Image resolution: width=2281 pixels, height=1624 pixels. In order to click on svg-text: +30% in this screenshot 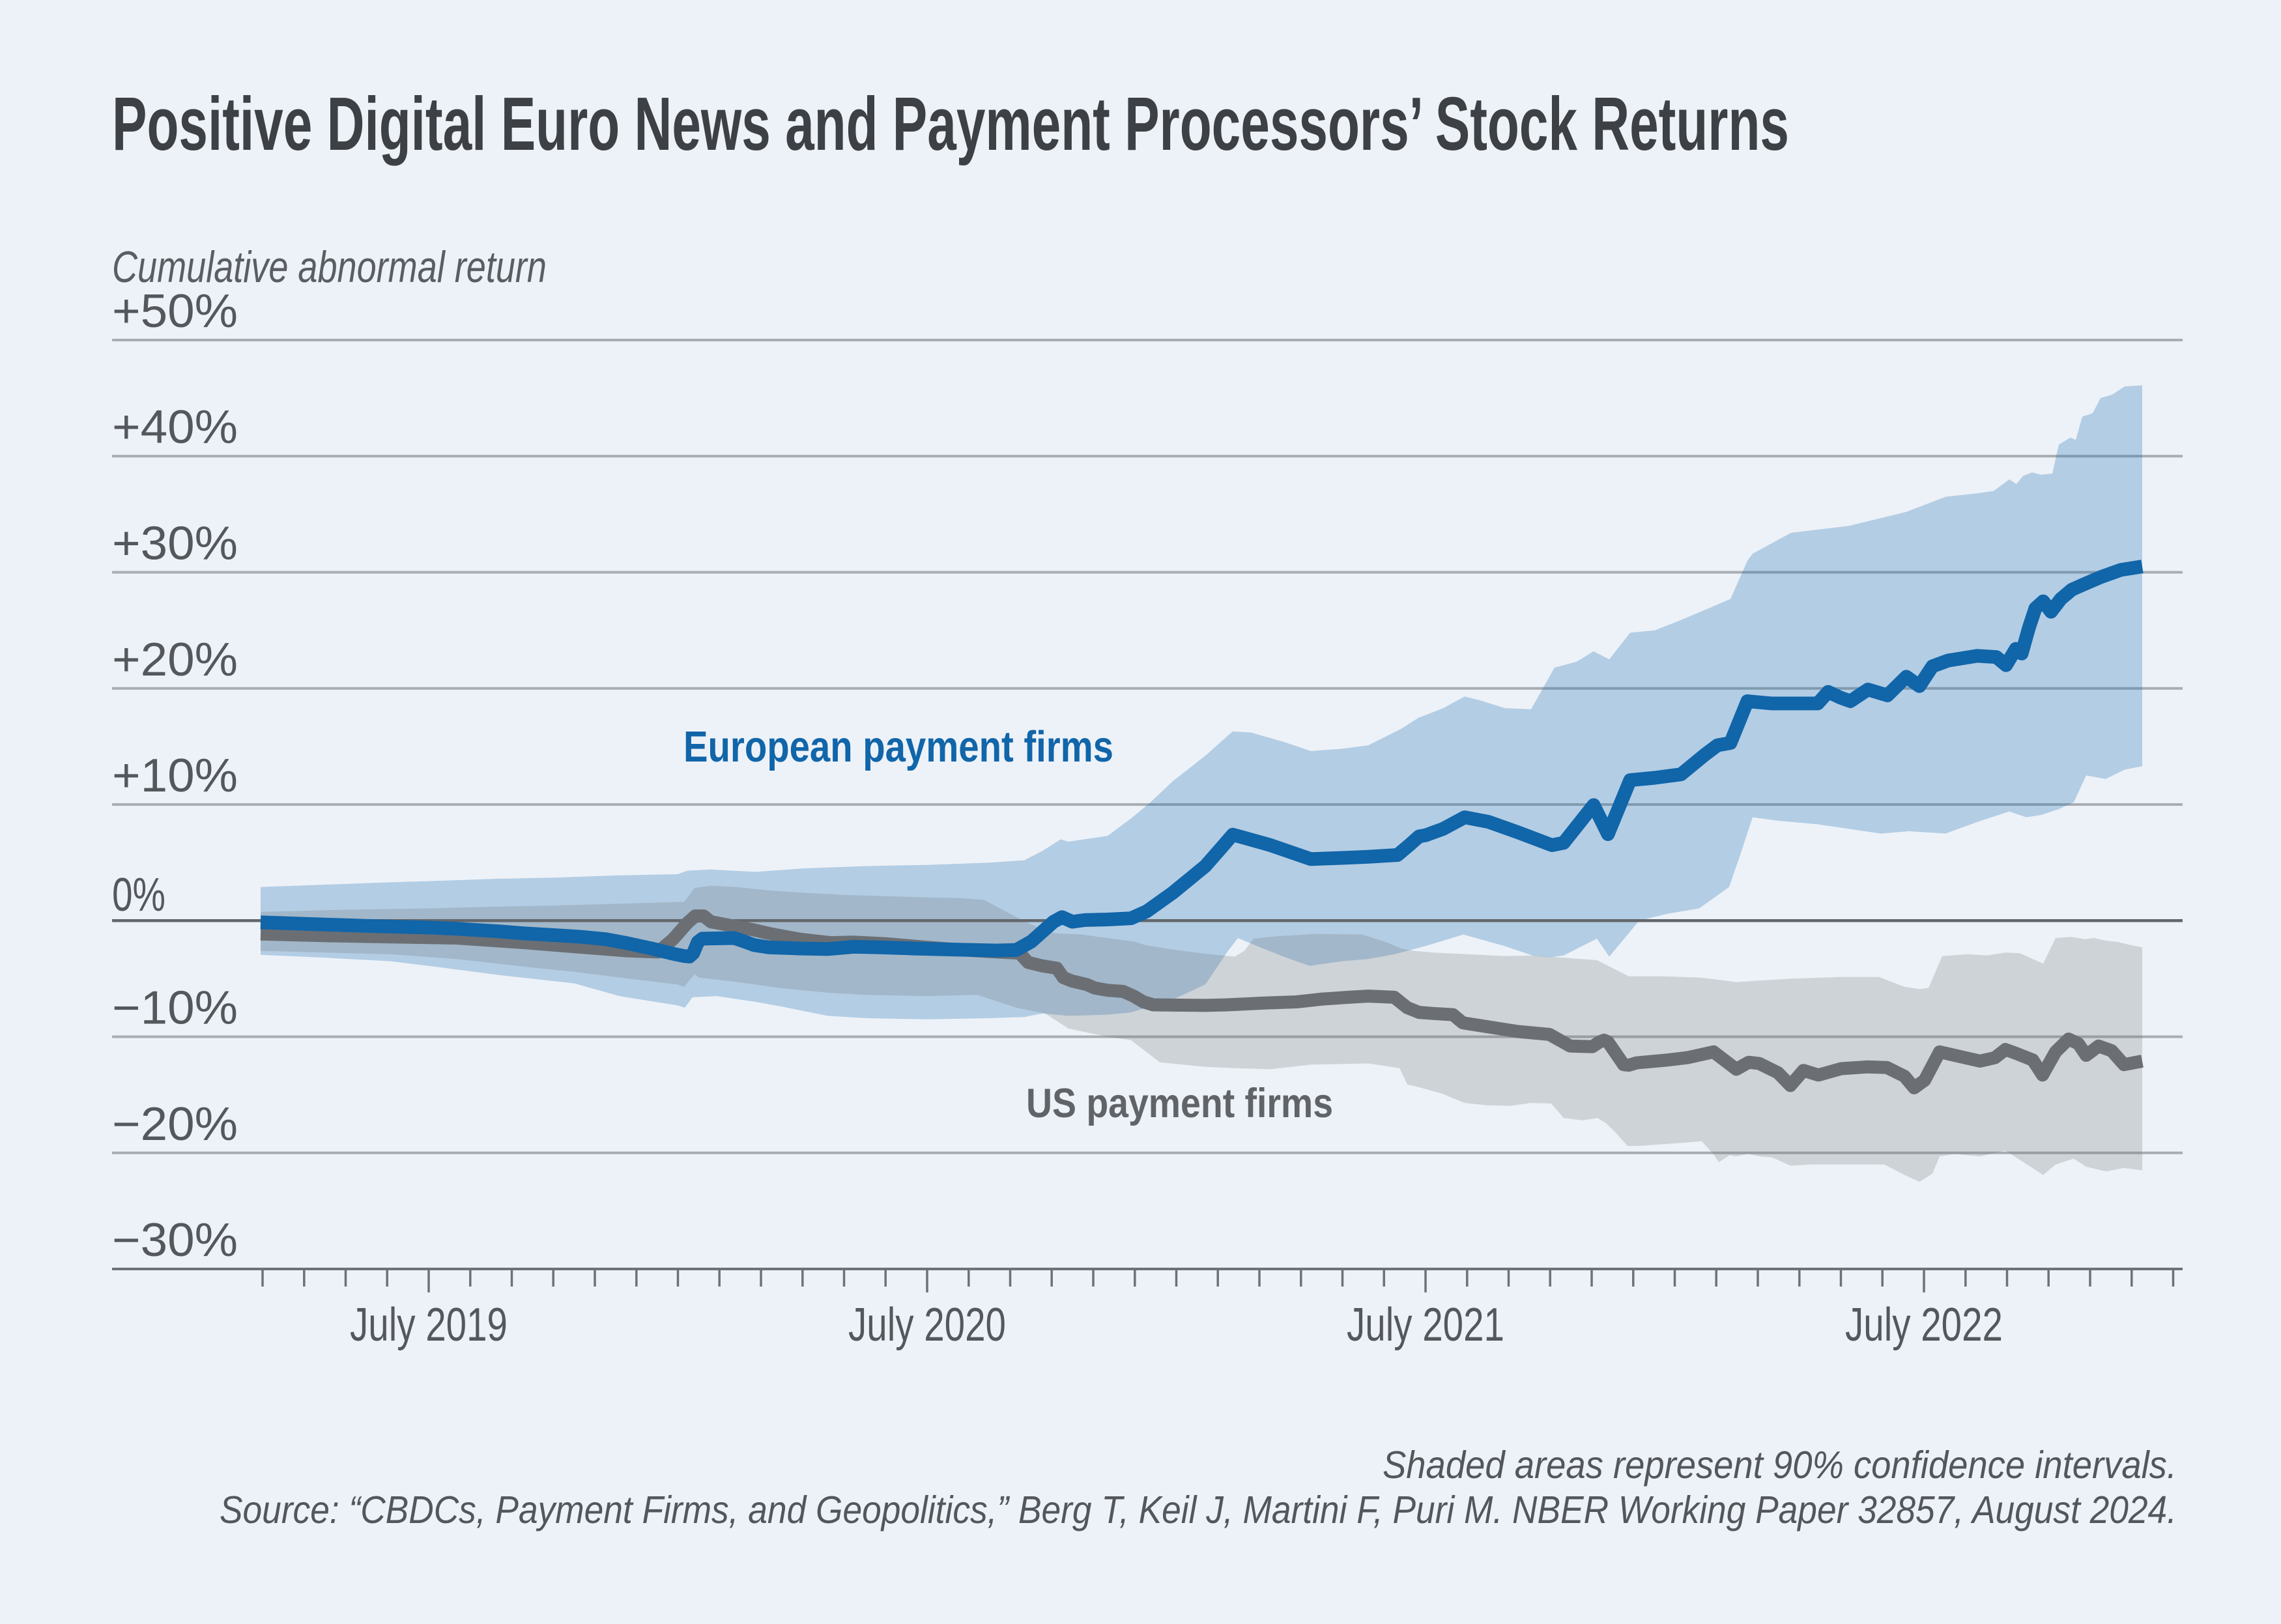, I will do `click(175, 544)`.